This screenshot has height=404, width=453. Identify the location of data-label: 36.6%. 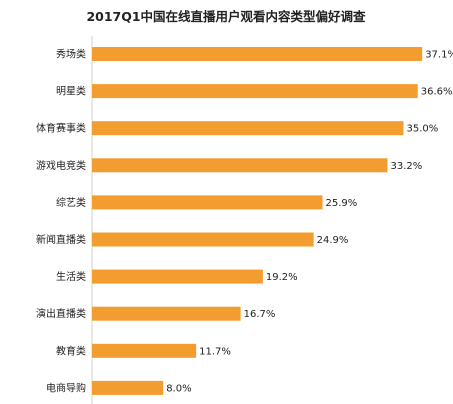
(437, 92).